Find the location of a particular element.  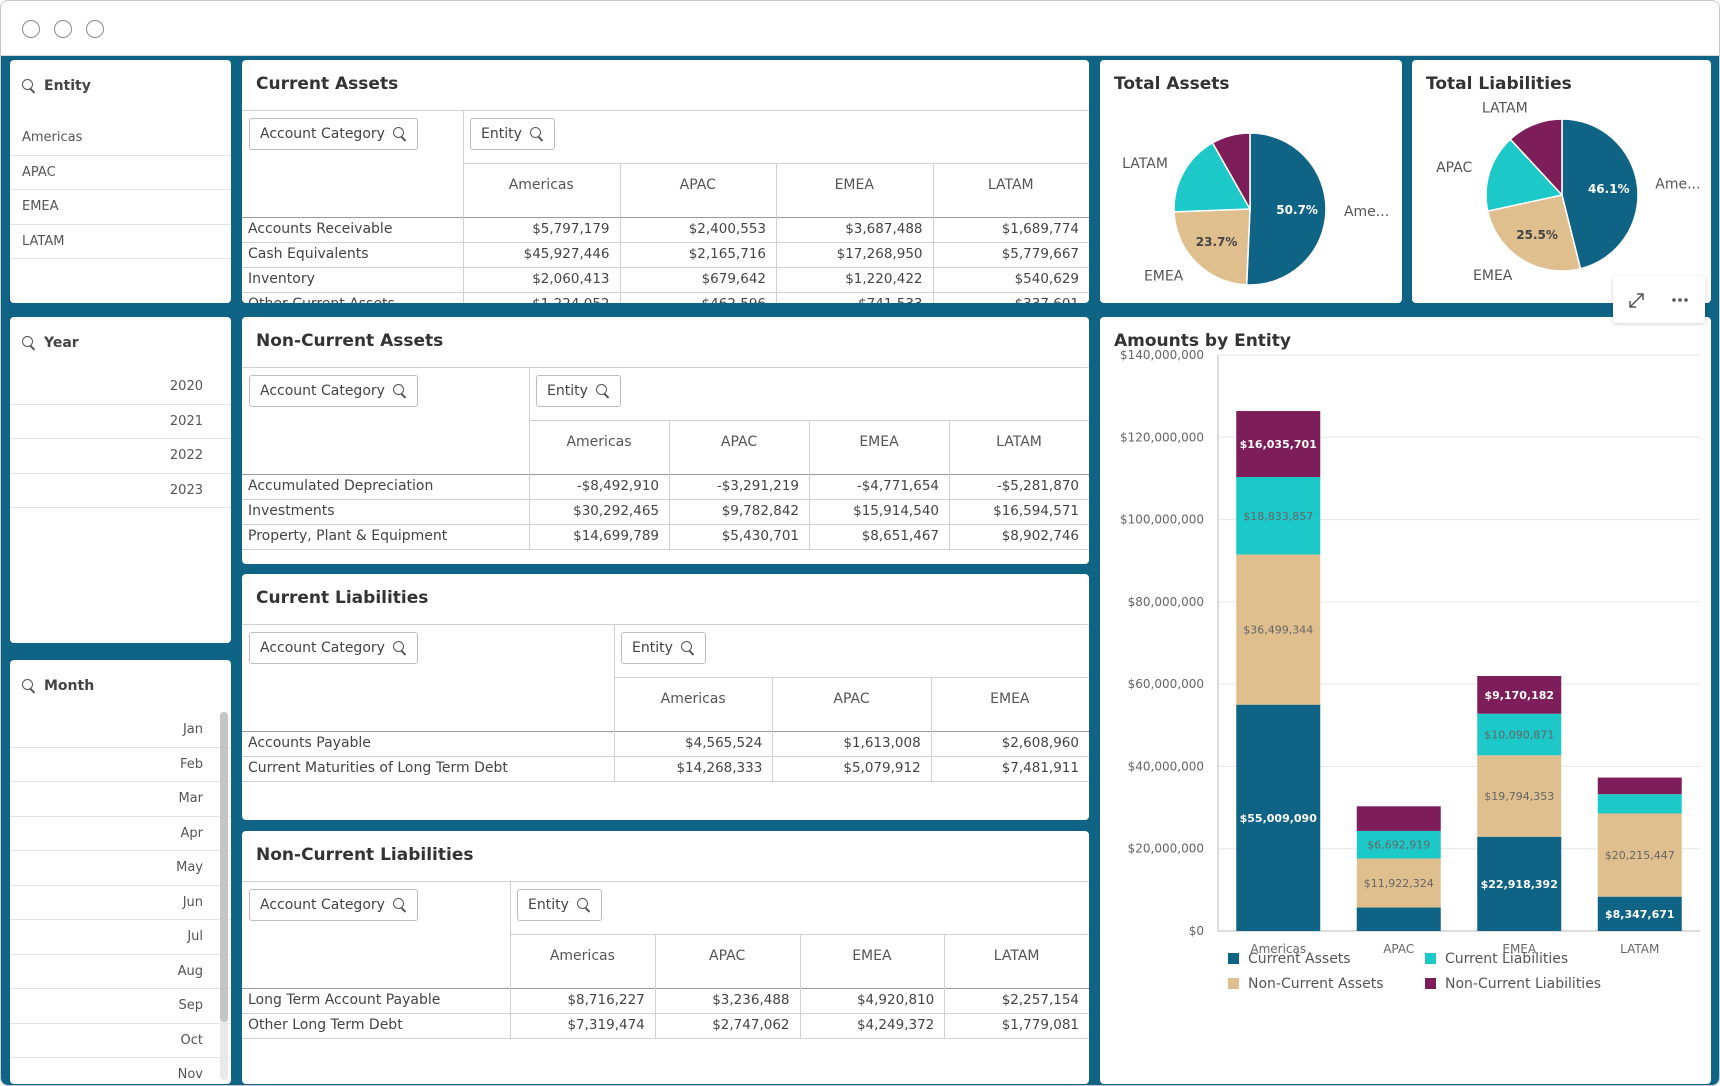

month-filter-item: Feb is located at coordinates (120, 765).